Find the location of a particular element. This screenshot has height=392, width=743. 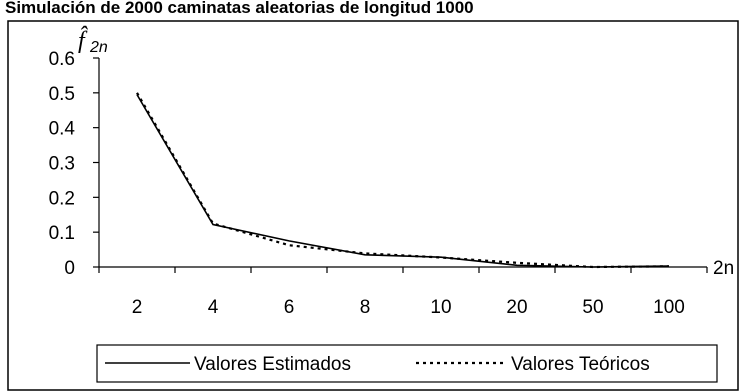

legend: Valores Estimados Valores Teóricos is located at coordinates (407, 363).